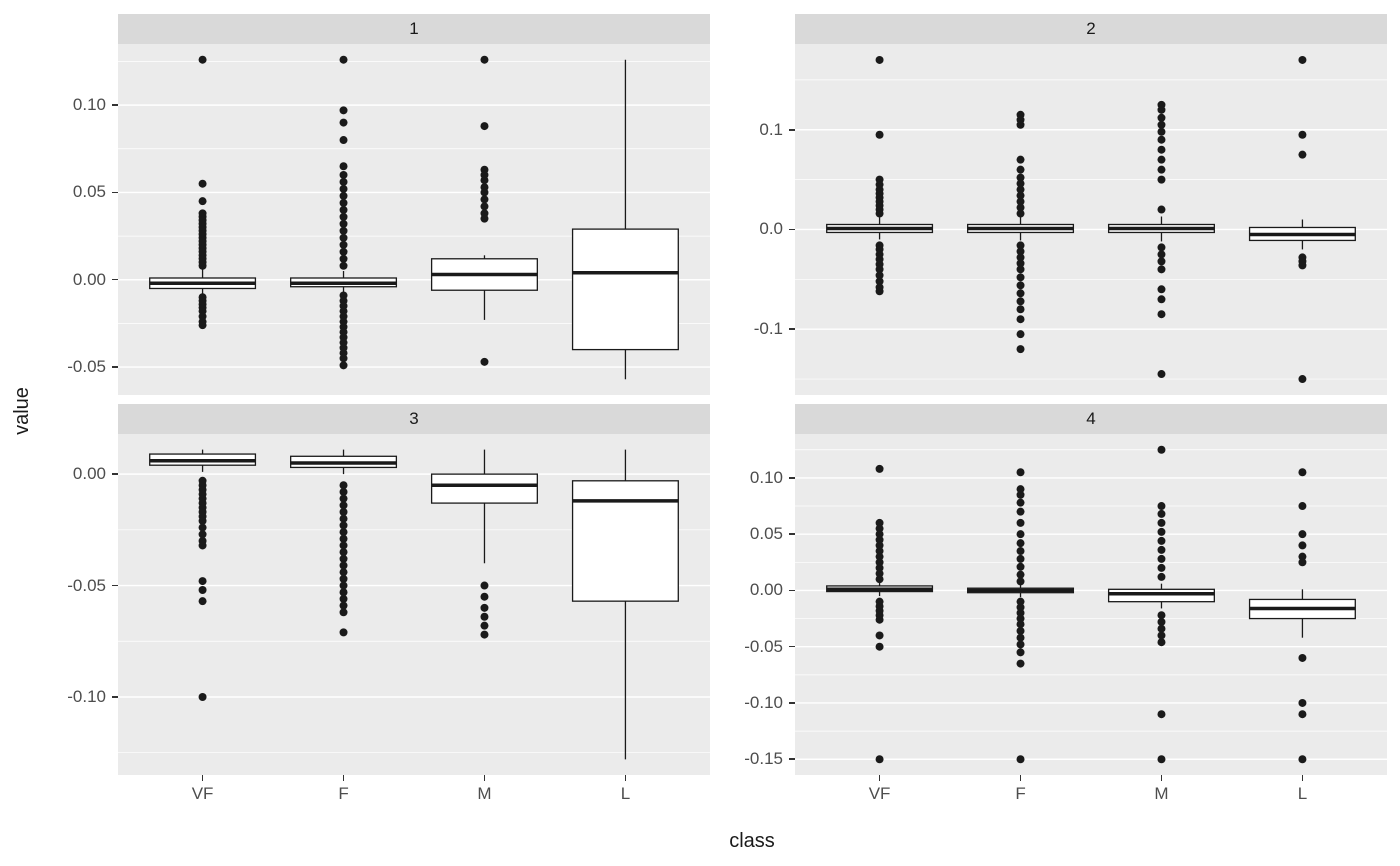 This screenshot has height=866, width=1400. Describe the element at coordinates (1091, 229) in the screenshot. I see `gridlines-minor` at that location.